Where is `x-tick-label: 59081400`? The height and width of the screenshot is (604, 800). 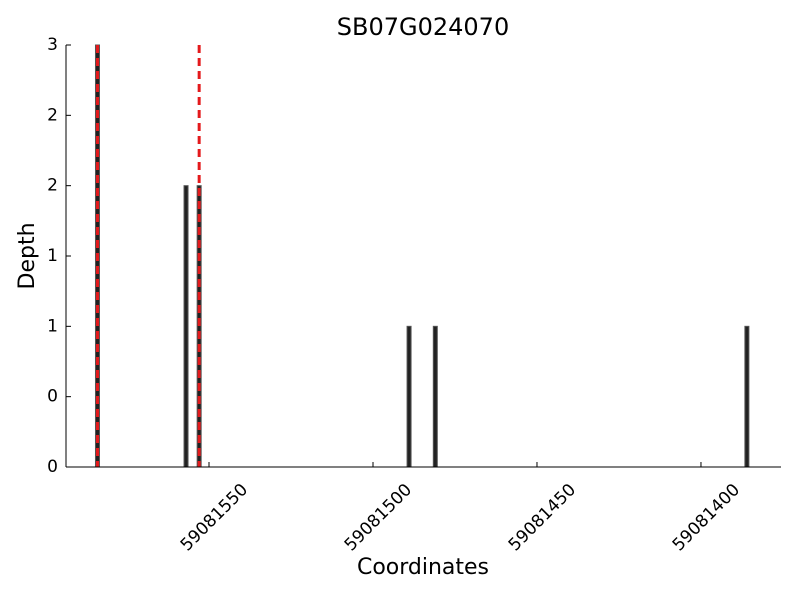
x-tick-label: 59081400 is located at coordinates (706, 517).